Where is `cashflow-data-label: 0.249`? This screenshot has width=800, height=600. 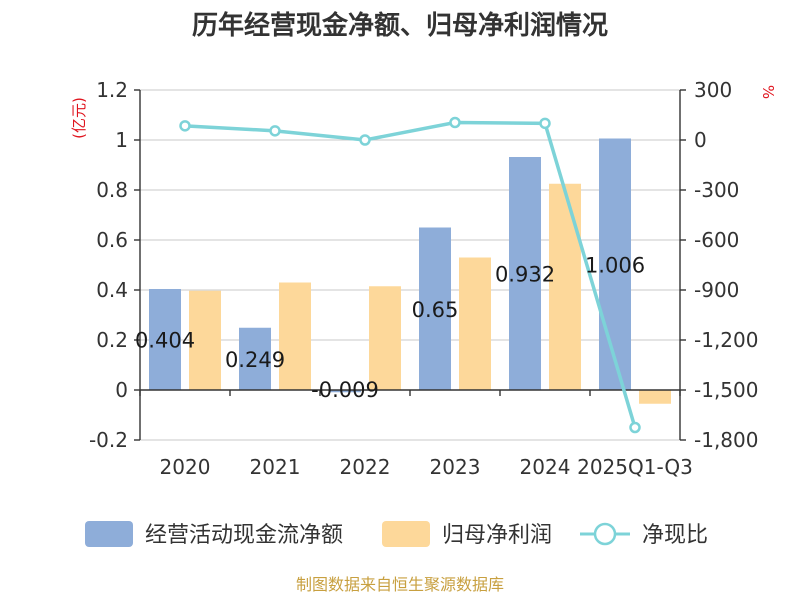 cashflow-data-label: 0.249 is located at coordinates (255, 360).